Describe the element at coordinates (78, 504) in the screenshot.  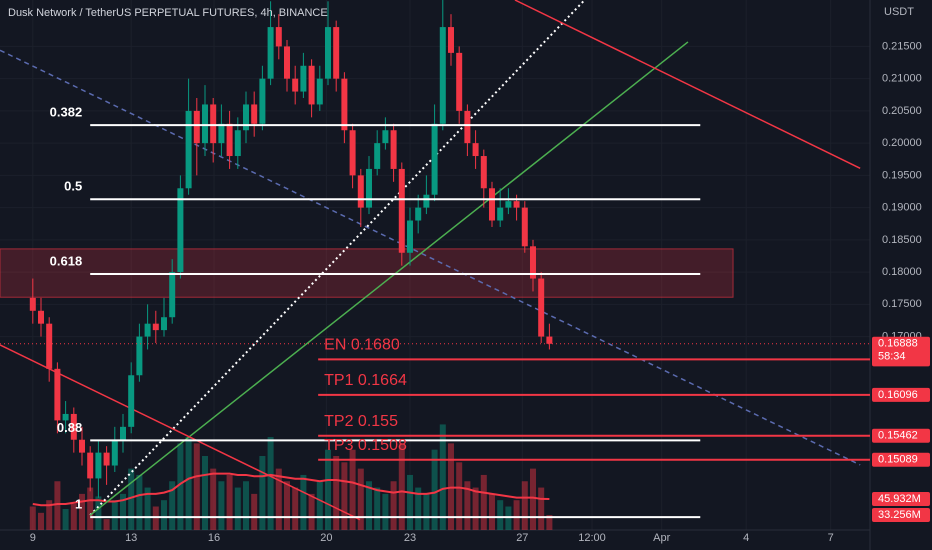
I see `fib-label: 1` at that location.